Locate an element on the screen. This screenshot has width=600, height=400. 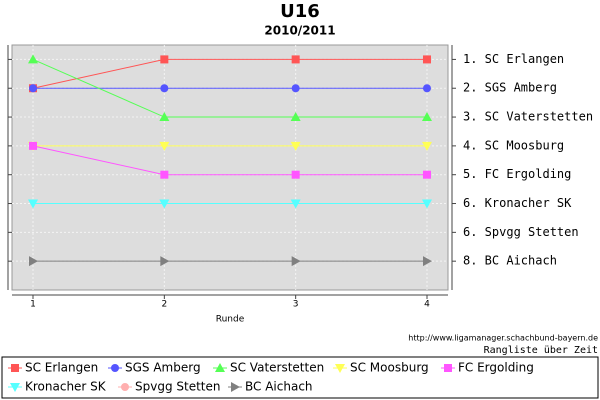
legend-label: SC Moosburg is located at coordinates (389, 368).